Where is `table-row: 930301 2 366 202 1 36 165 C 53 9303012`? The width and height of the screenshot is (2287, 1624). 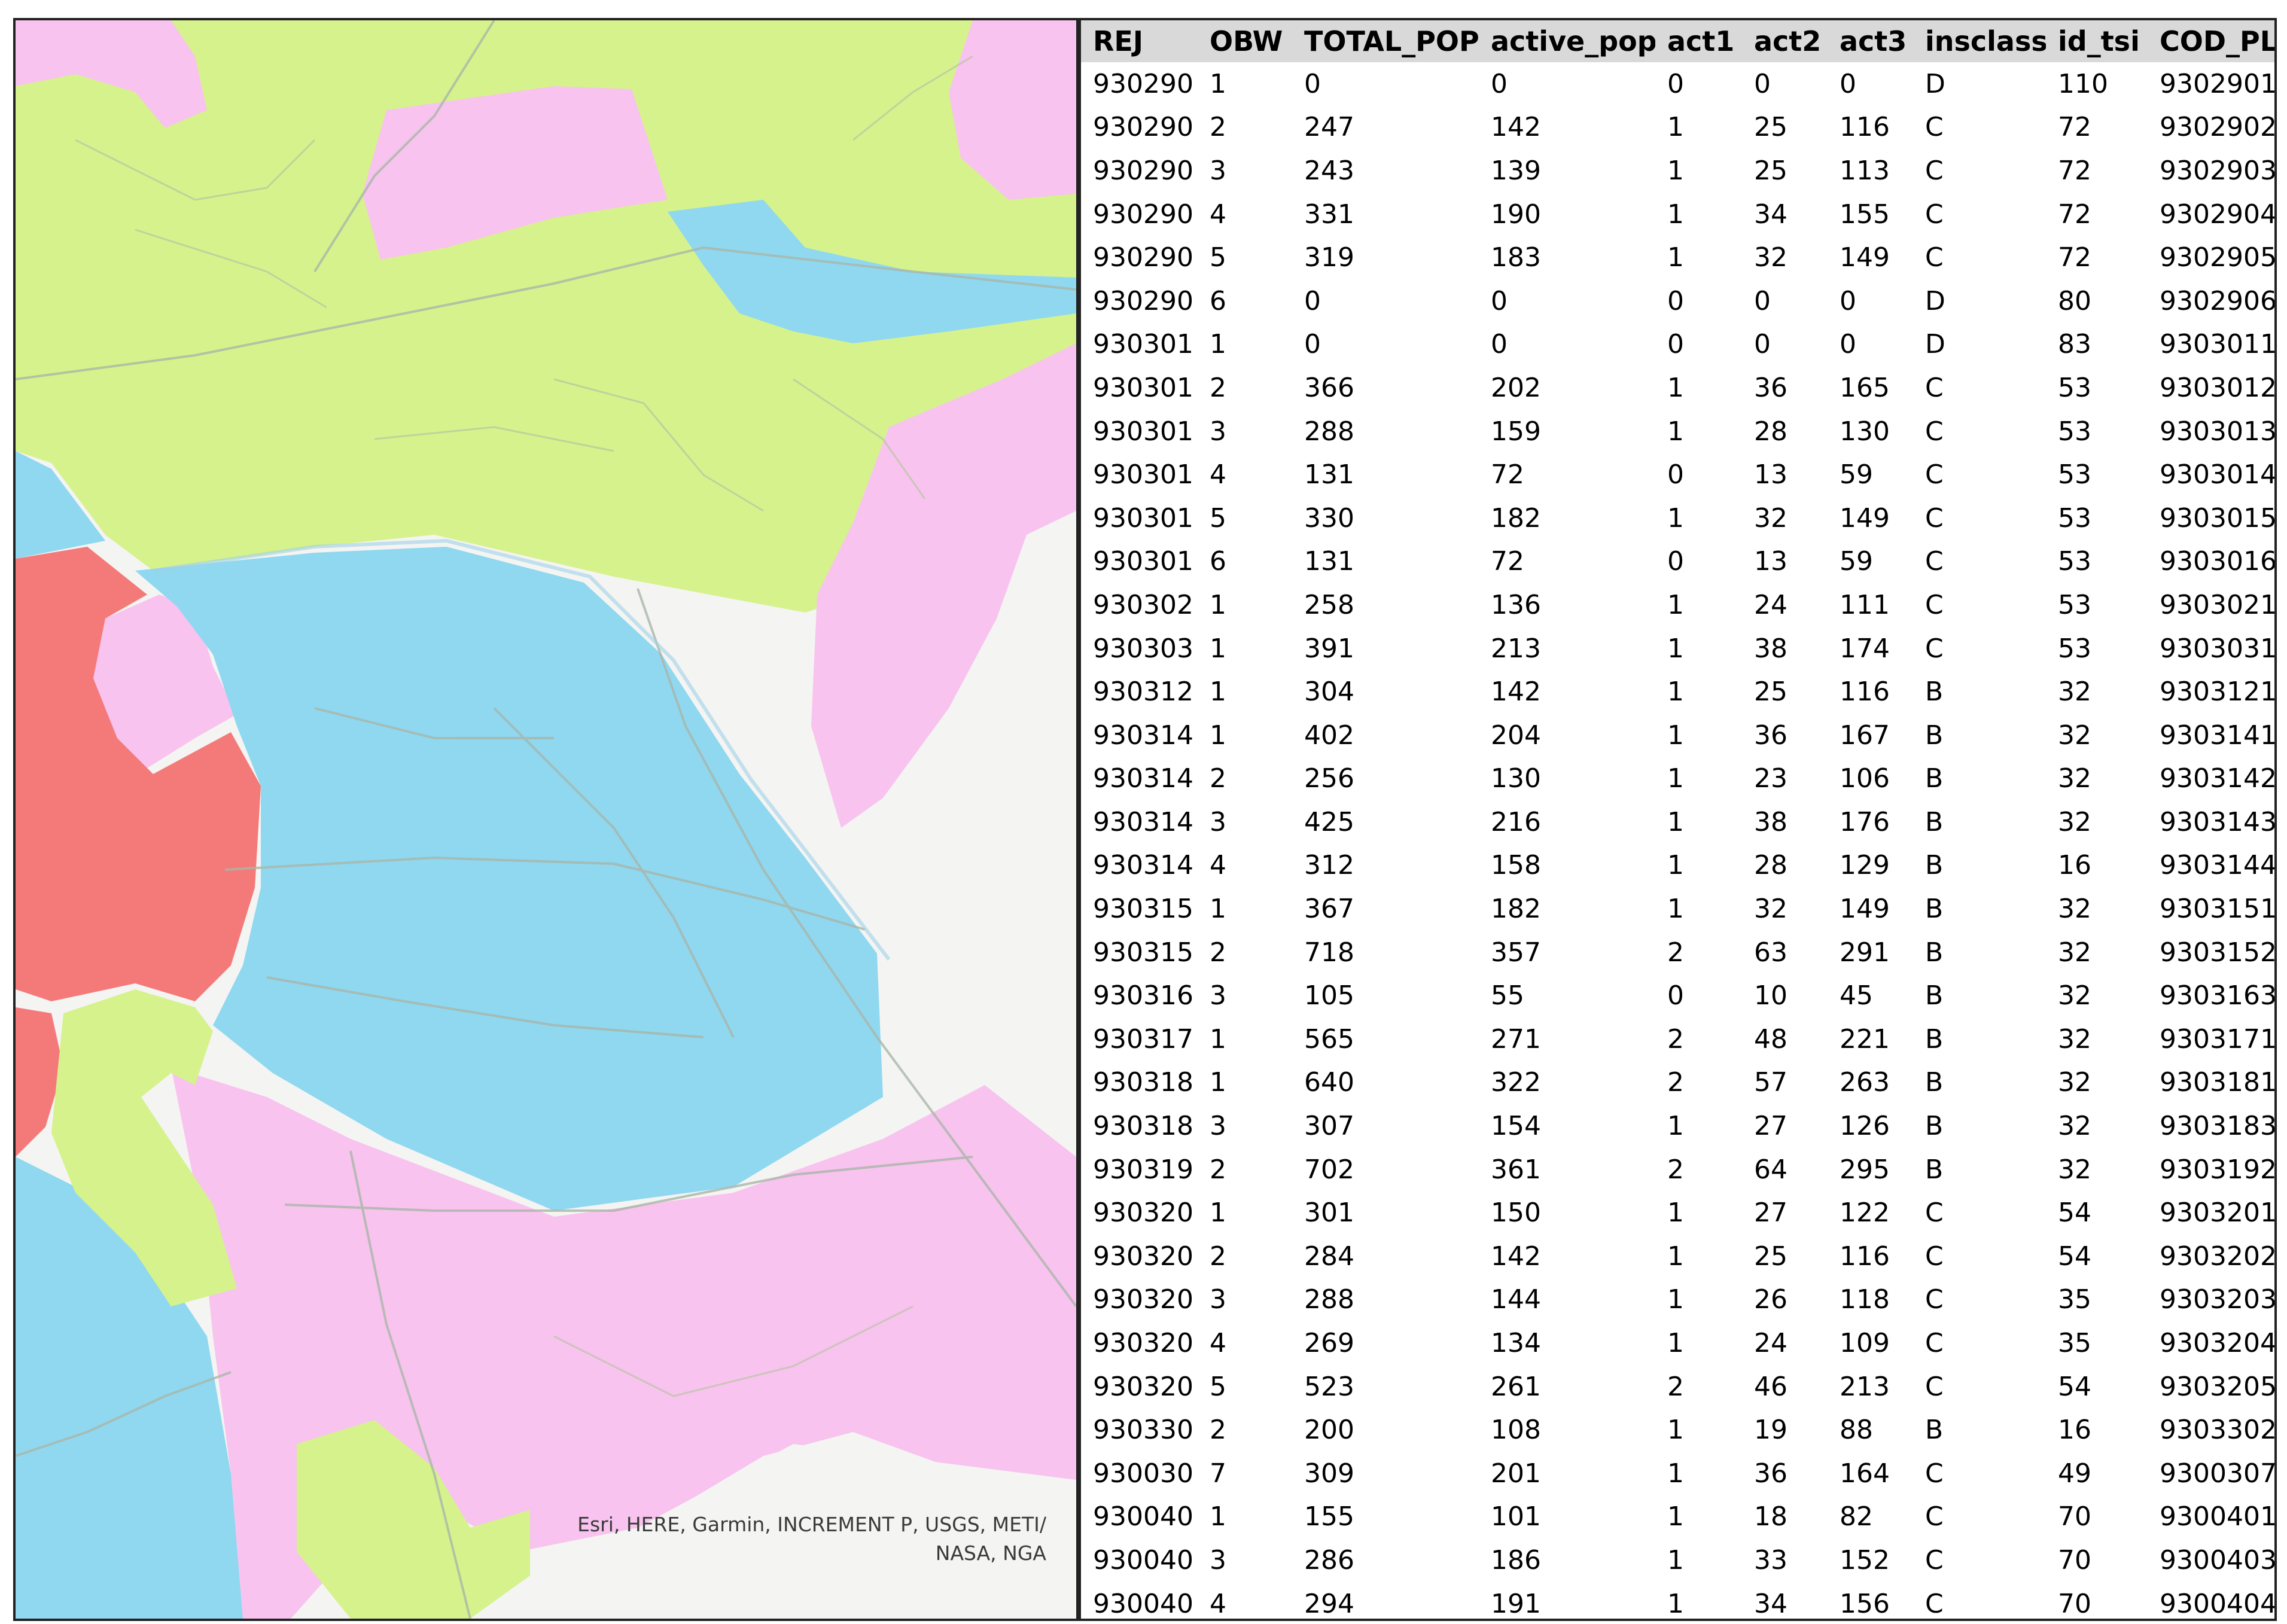 table-row: 930301 2 366 202 1 36 165 C 53 9303012 is located at coordinates (1677, 388).